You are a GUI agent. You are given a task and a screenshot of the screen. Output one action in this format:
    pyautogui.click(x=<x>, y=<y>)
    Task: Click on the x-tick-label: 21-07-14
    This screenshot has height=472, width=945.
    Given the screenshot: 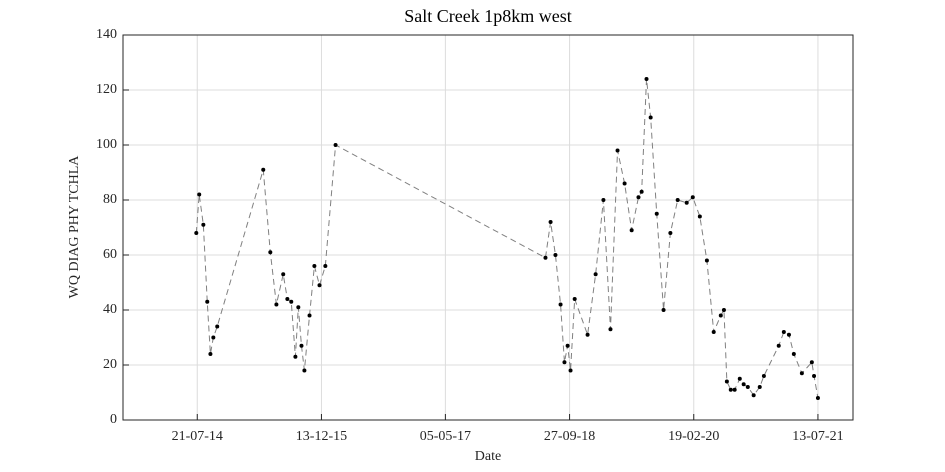 What is the action you would take?
    pyautogui.click(x=197, y=436)
    